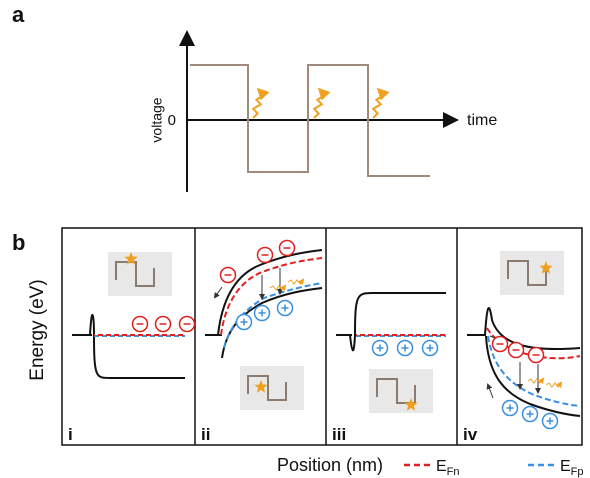  Describe the element at coordinates (157, 119) in the screenshot. I see `y-axis-label: voltage` at that location.